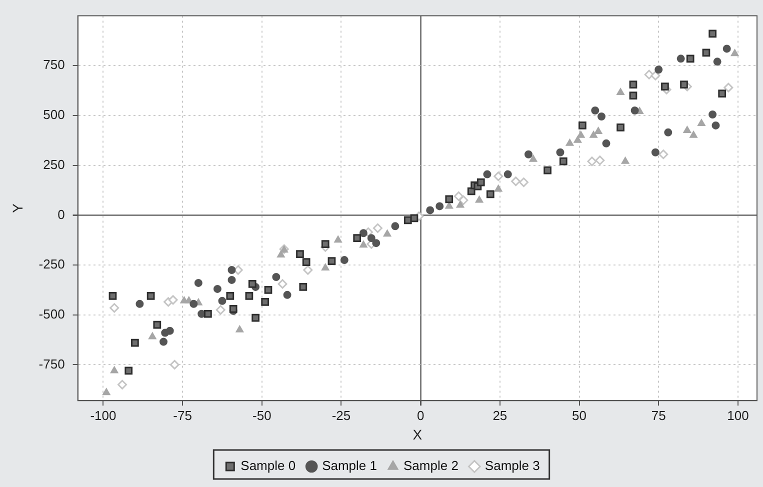 Image resolution: width=763 pixels, height=487 pixels. Describe the element at coordinates (341, 415) in the screenshot. I see `x-tick-label: -25` at that location.